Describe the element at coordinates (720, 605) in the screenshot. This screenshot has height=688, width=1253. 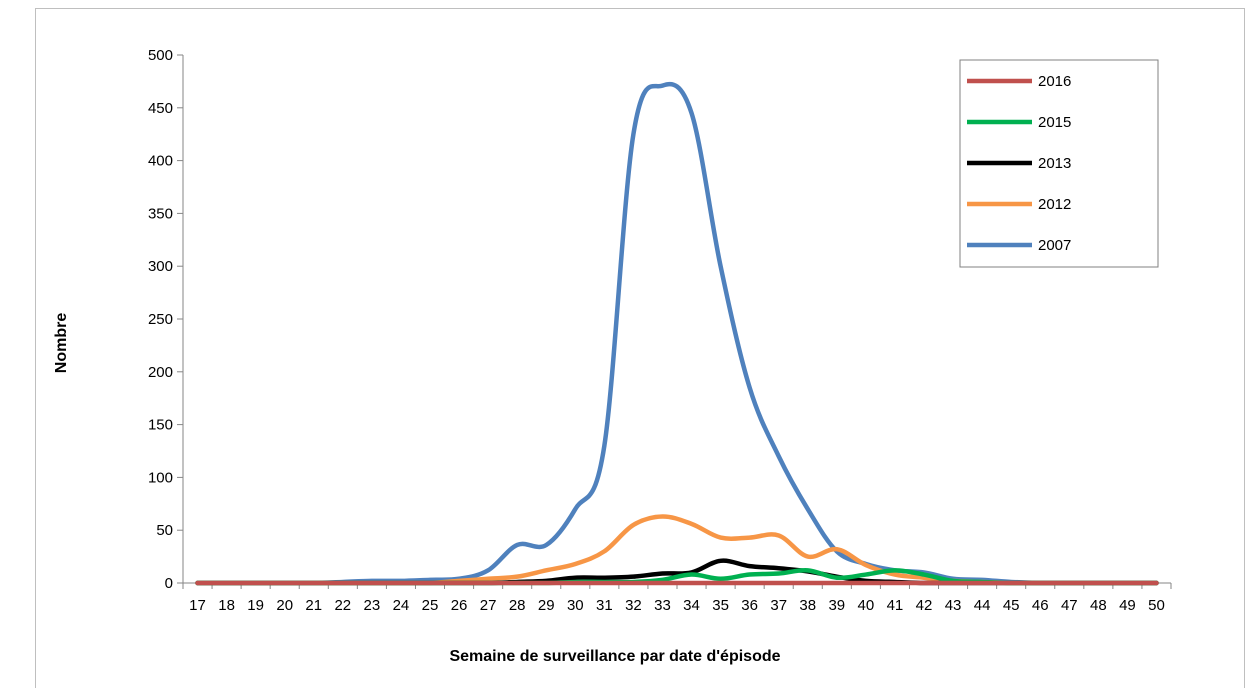
I see `x-tick-label: 35` at that location.